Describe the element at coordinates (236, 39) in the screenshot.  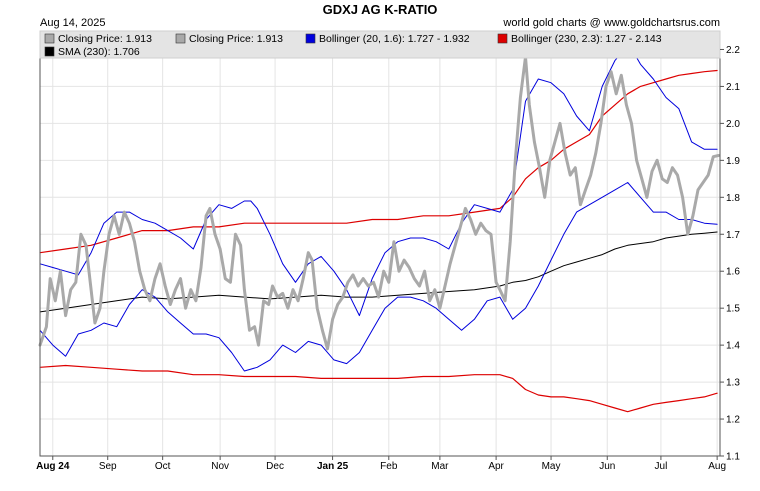
I see `legend-label-price-2: Closing Price: 1.913` at that location.